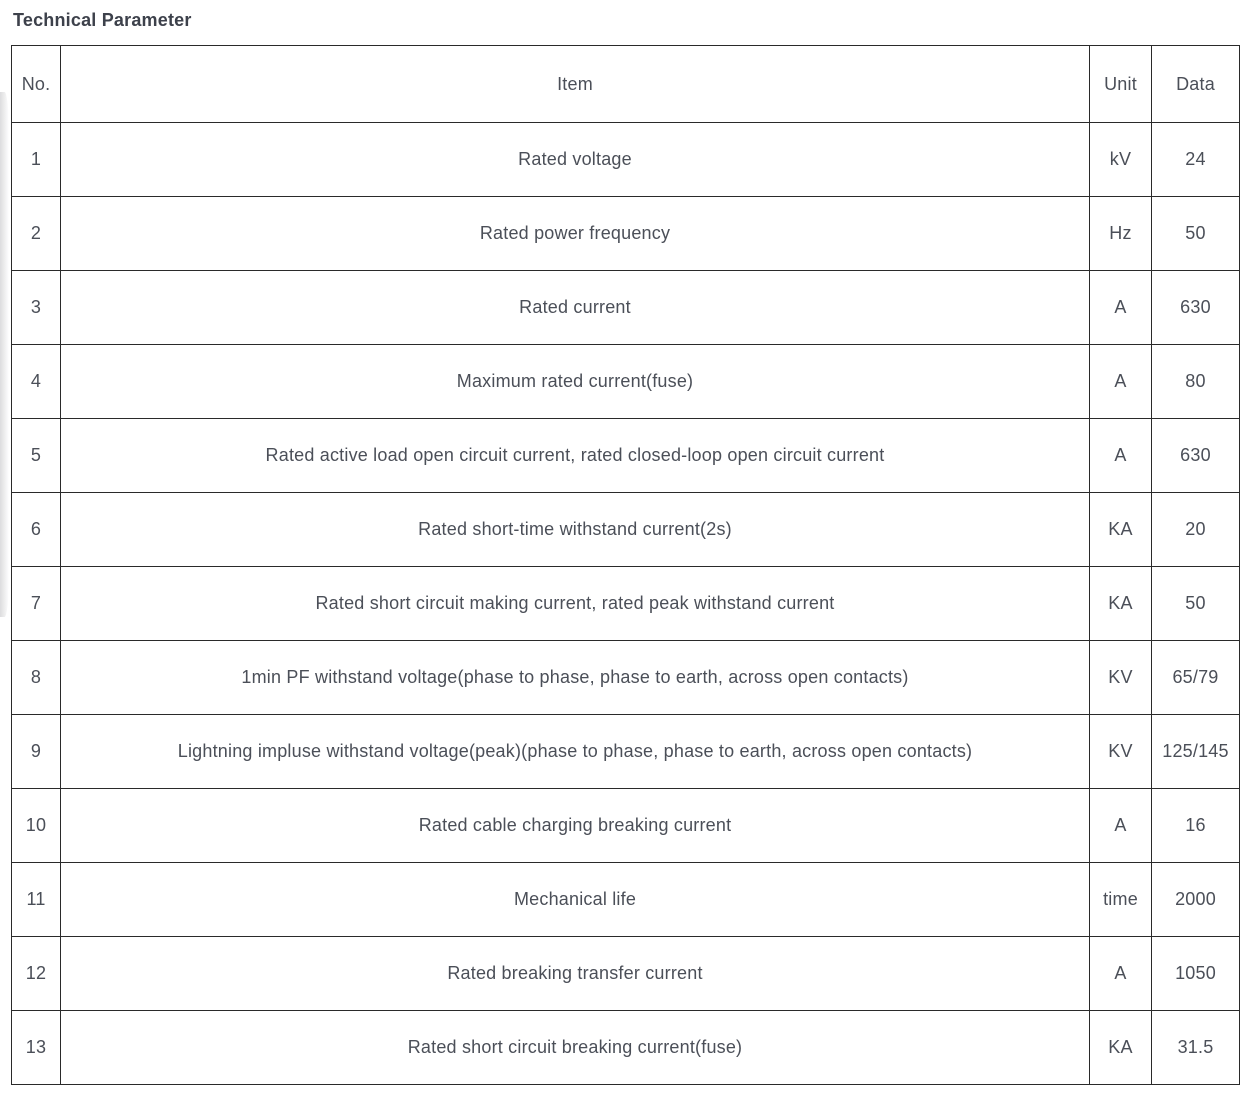  What do you see at coordinates (1120, 233) in the screenshot?
I see `cell-unit: Hz` at bounding box center [1120, 233].